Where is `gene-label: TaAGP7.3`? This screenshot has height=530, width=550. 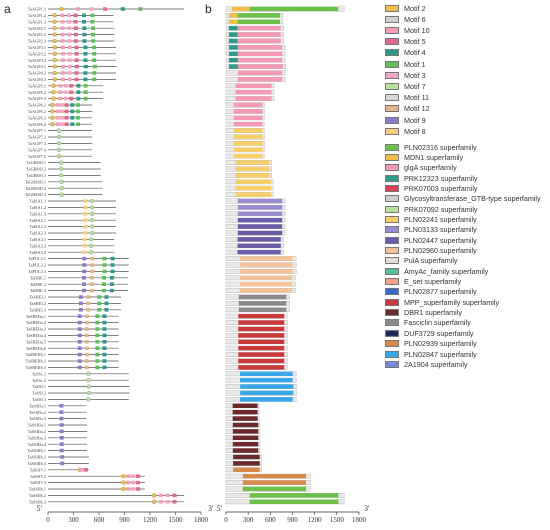 gene-label: TaAGP7.3 is located at coordinates (37, 143).